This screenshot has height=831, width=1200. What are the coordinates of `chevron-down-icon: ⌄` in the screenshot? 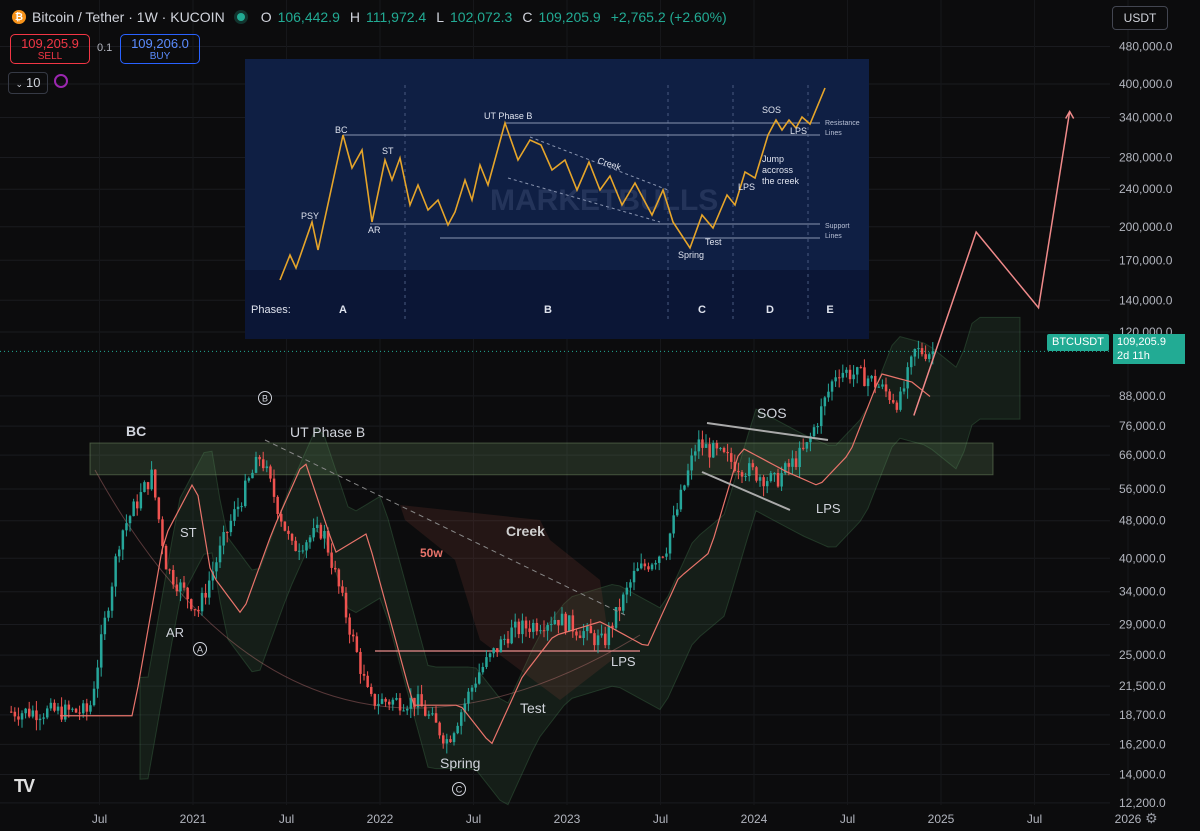 It's located at (19, 84).